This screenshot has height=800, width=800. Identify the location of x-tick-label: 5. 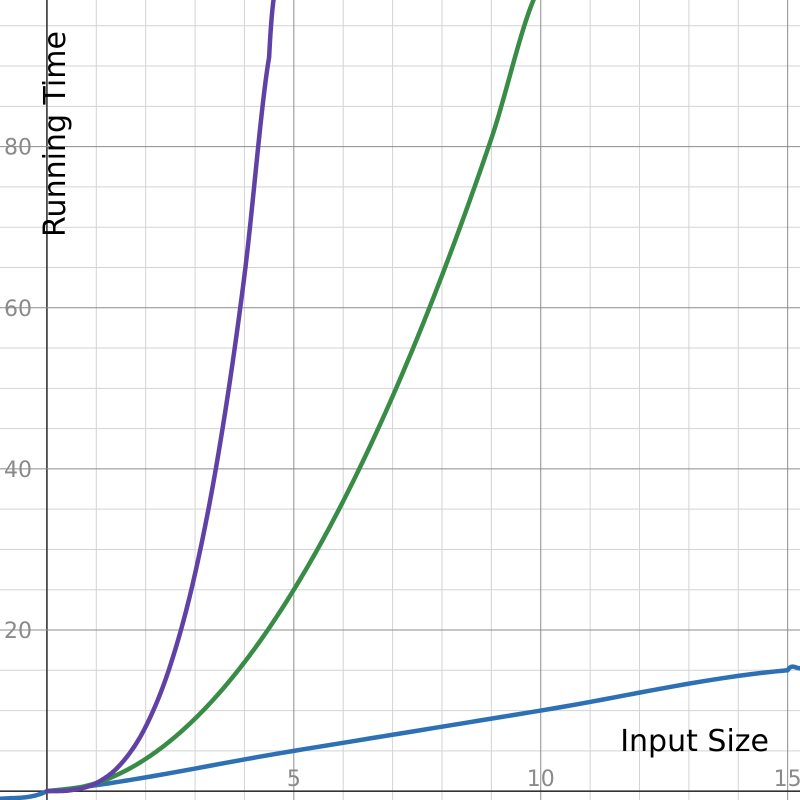
(294, 779).